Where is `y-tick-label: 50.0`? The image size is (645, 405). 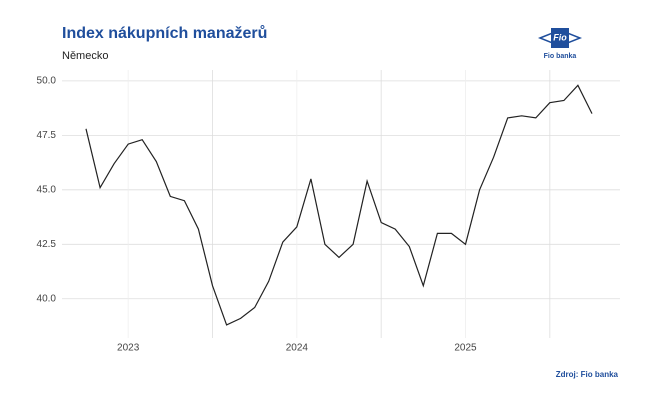
y-tick-label: 50.0 is located at coordinates (47, 81).